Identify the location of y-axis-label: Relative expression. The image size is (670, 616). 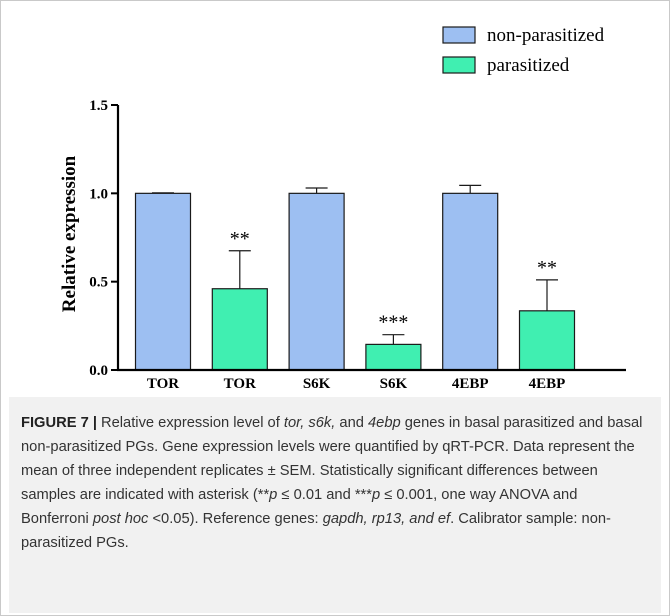
(69, 233).